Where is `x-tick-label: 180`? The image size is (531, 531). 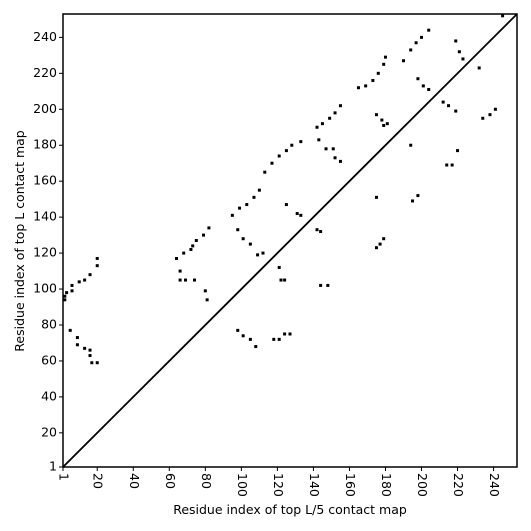 x-tick-label: 180 is located at coordinates (386, 485).